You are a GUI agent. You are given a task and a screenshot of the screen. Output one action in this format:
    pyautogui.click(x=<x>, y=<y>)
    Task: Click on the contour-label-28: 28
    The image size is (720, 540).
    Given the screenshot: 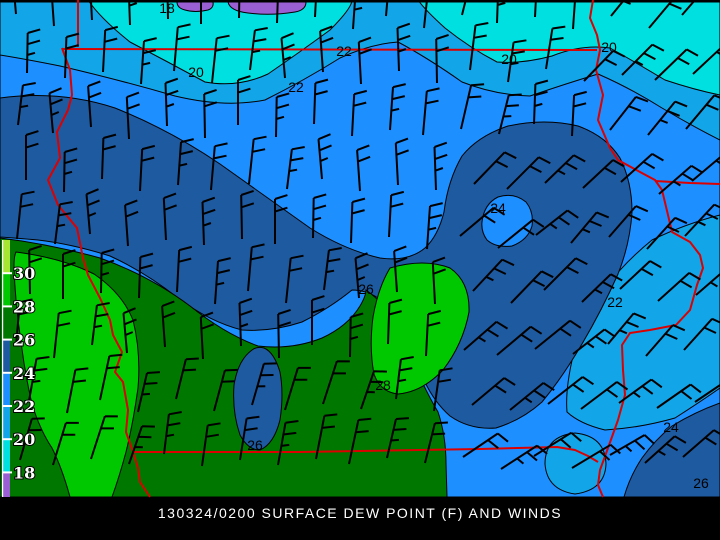 What is the action you would take?
    pyautogui.click(x=383, y=385)
    